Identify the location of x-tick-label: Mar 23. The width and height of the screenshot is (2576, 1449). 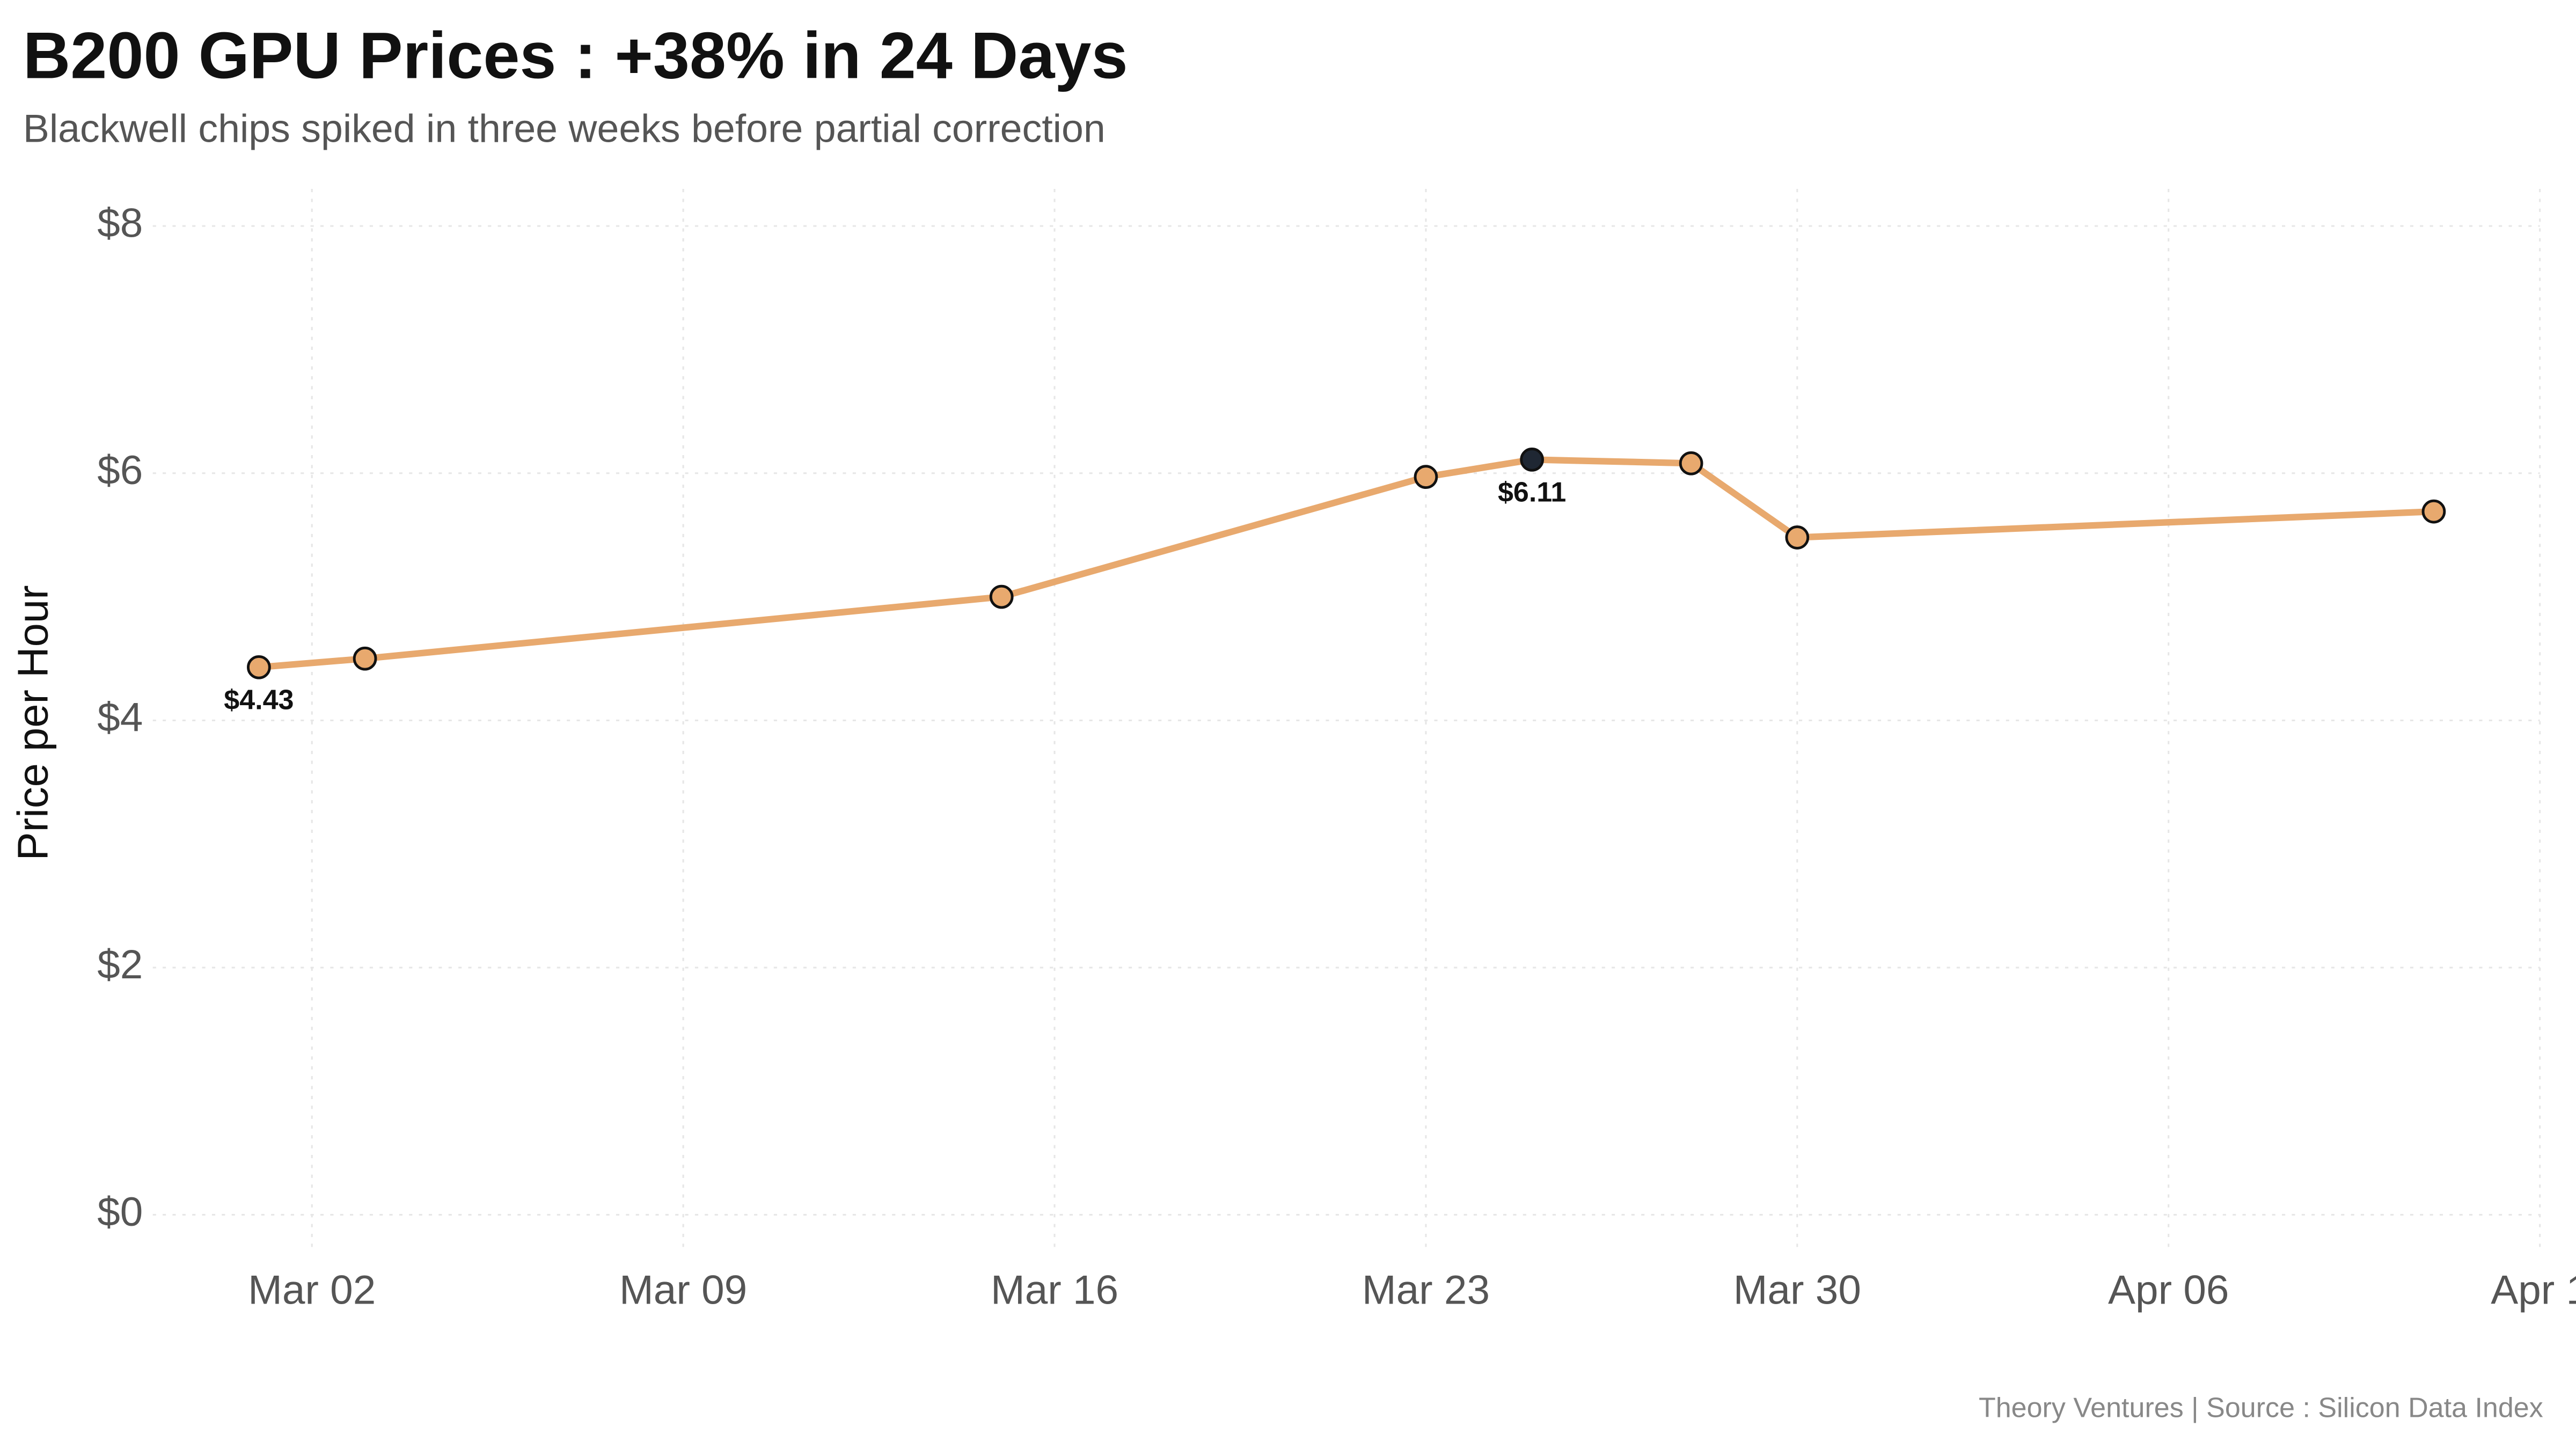
(1426, 1290).